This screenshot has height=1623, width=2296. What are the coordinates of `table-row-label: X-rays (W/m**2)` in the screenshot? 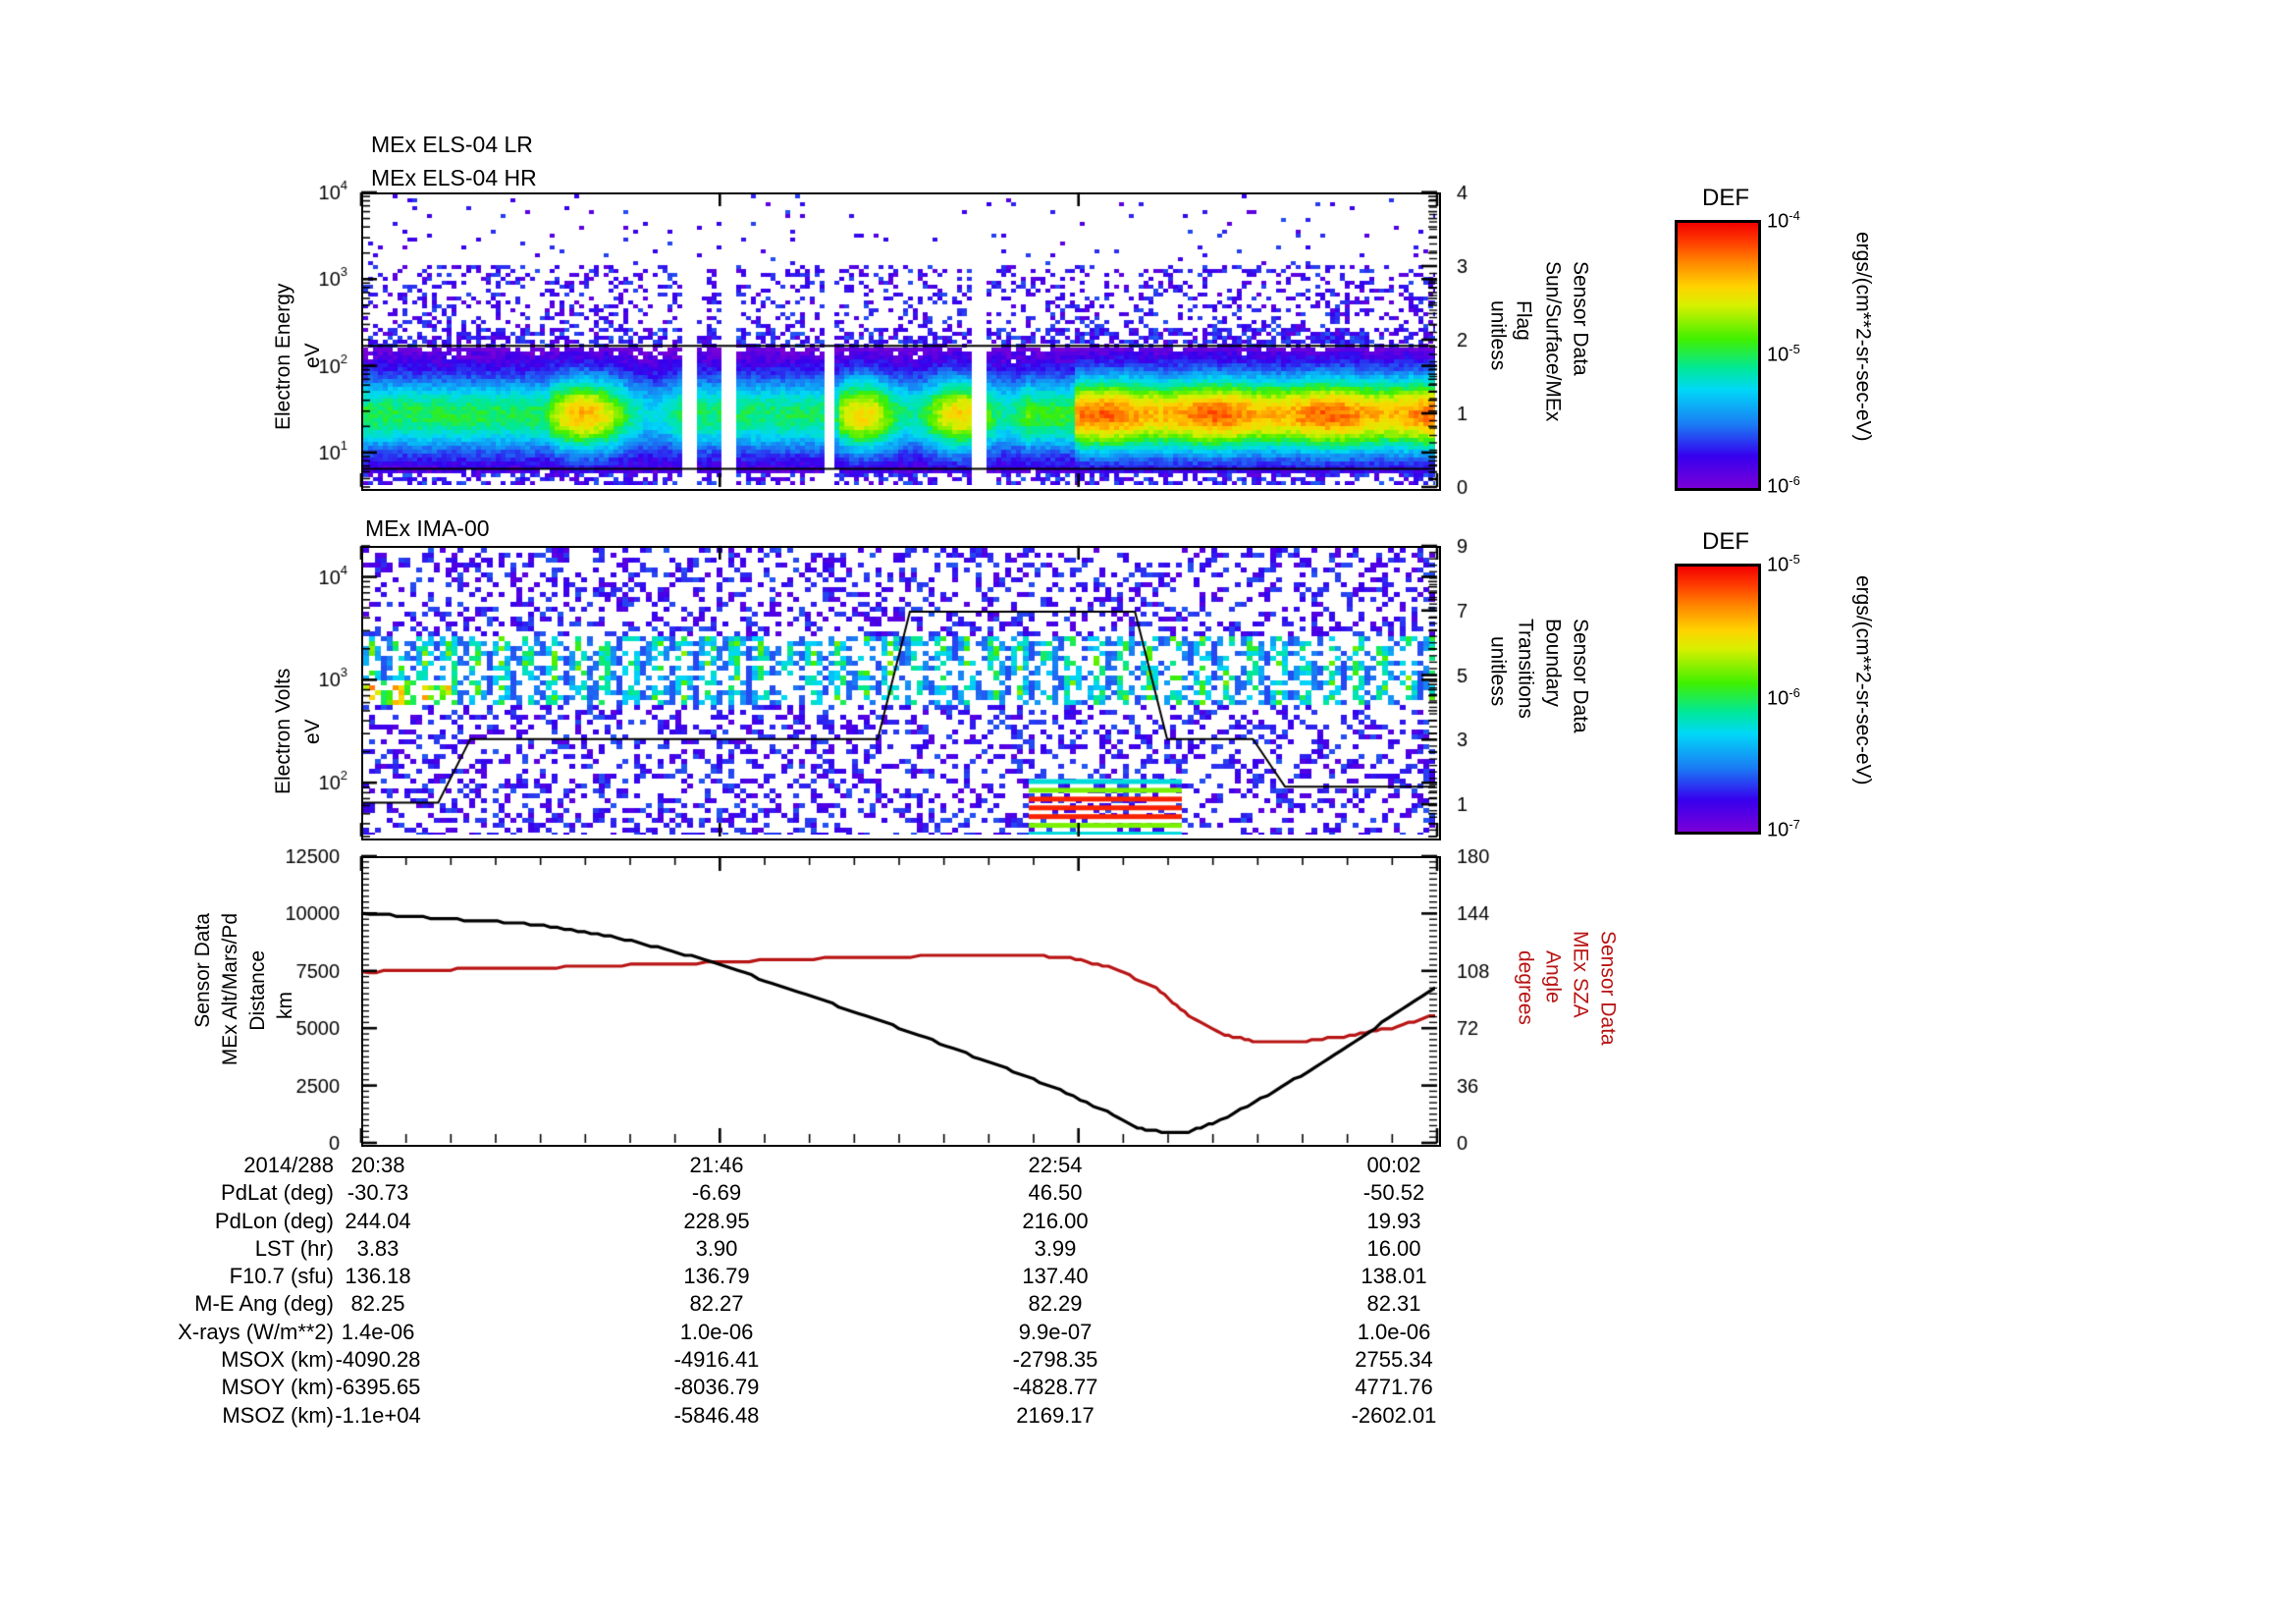 It's located at (256, 1332).